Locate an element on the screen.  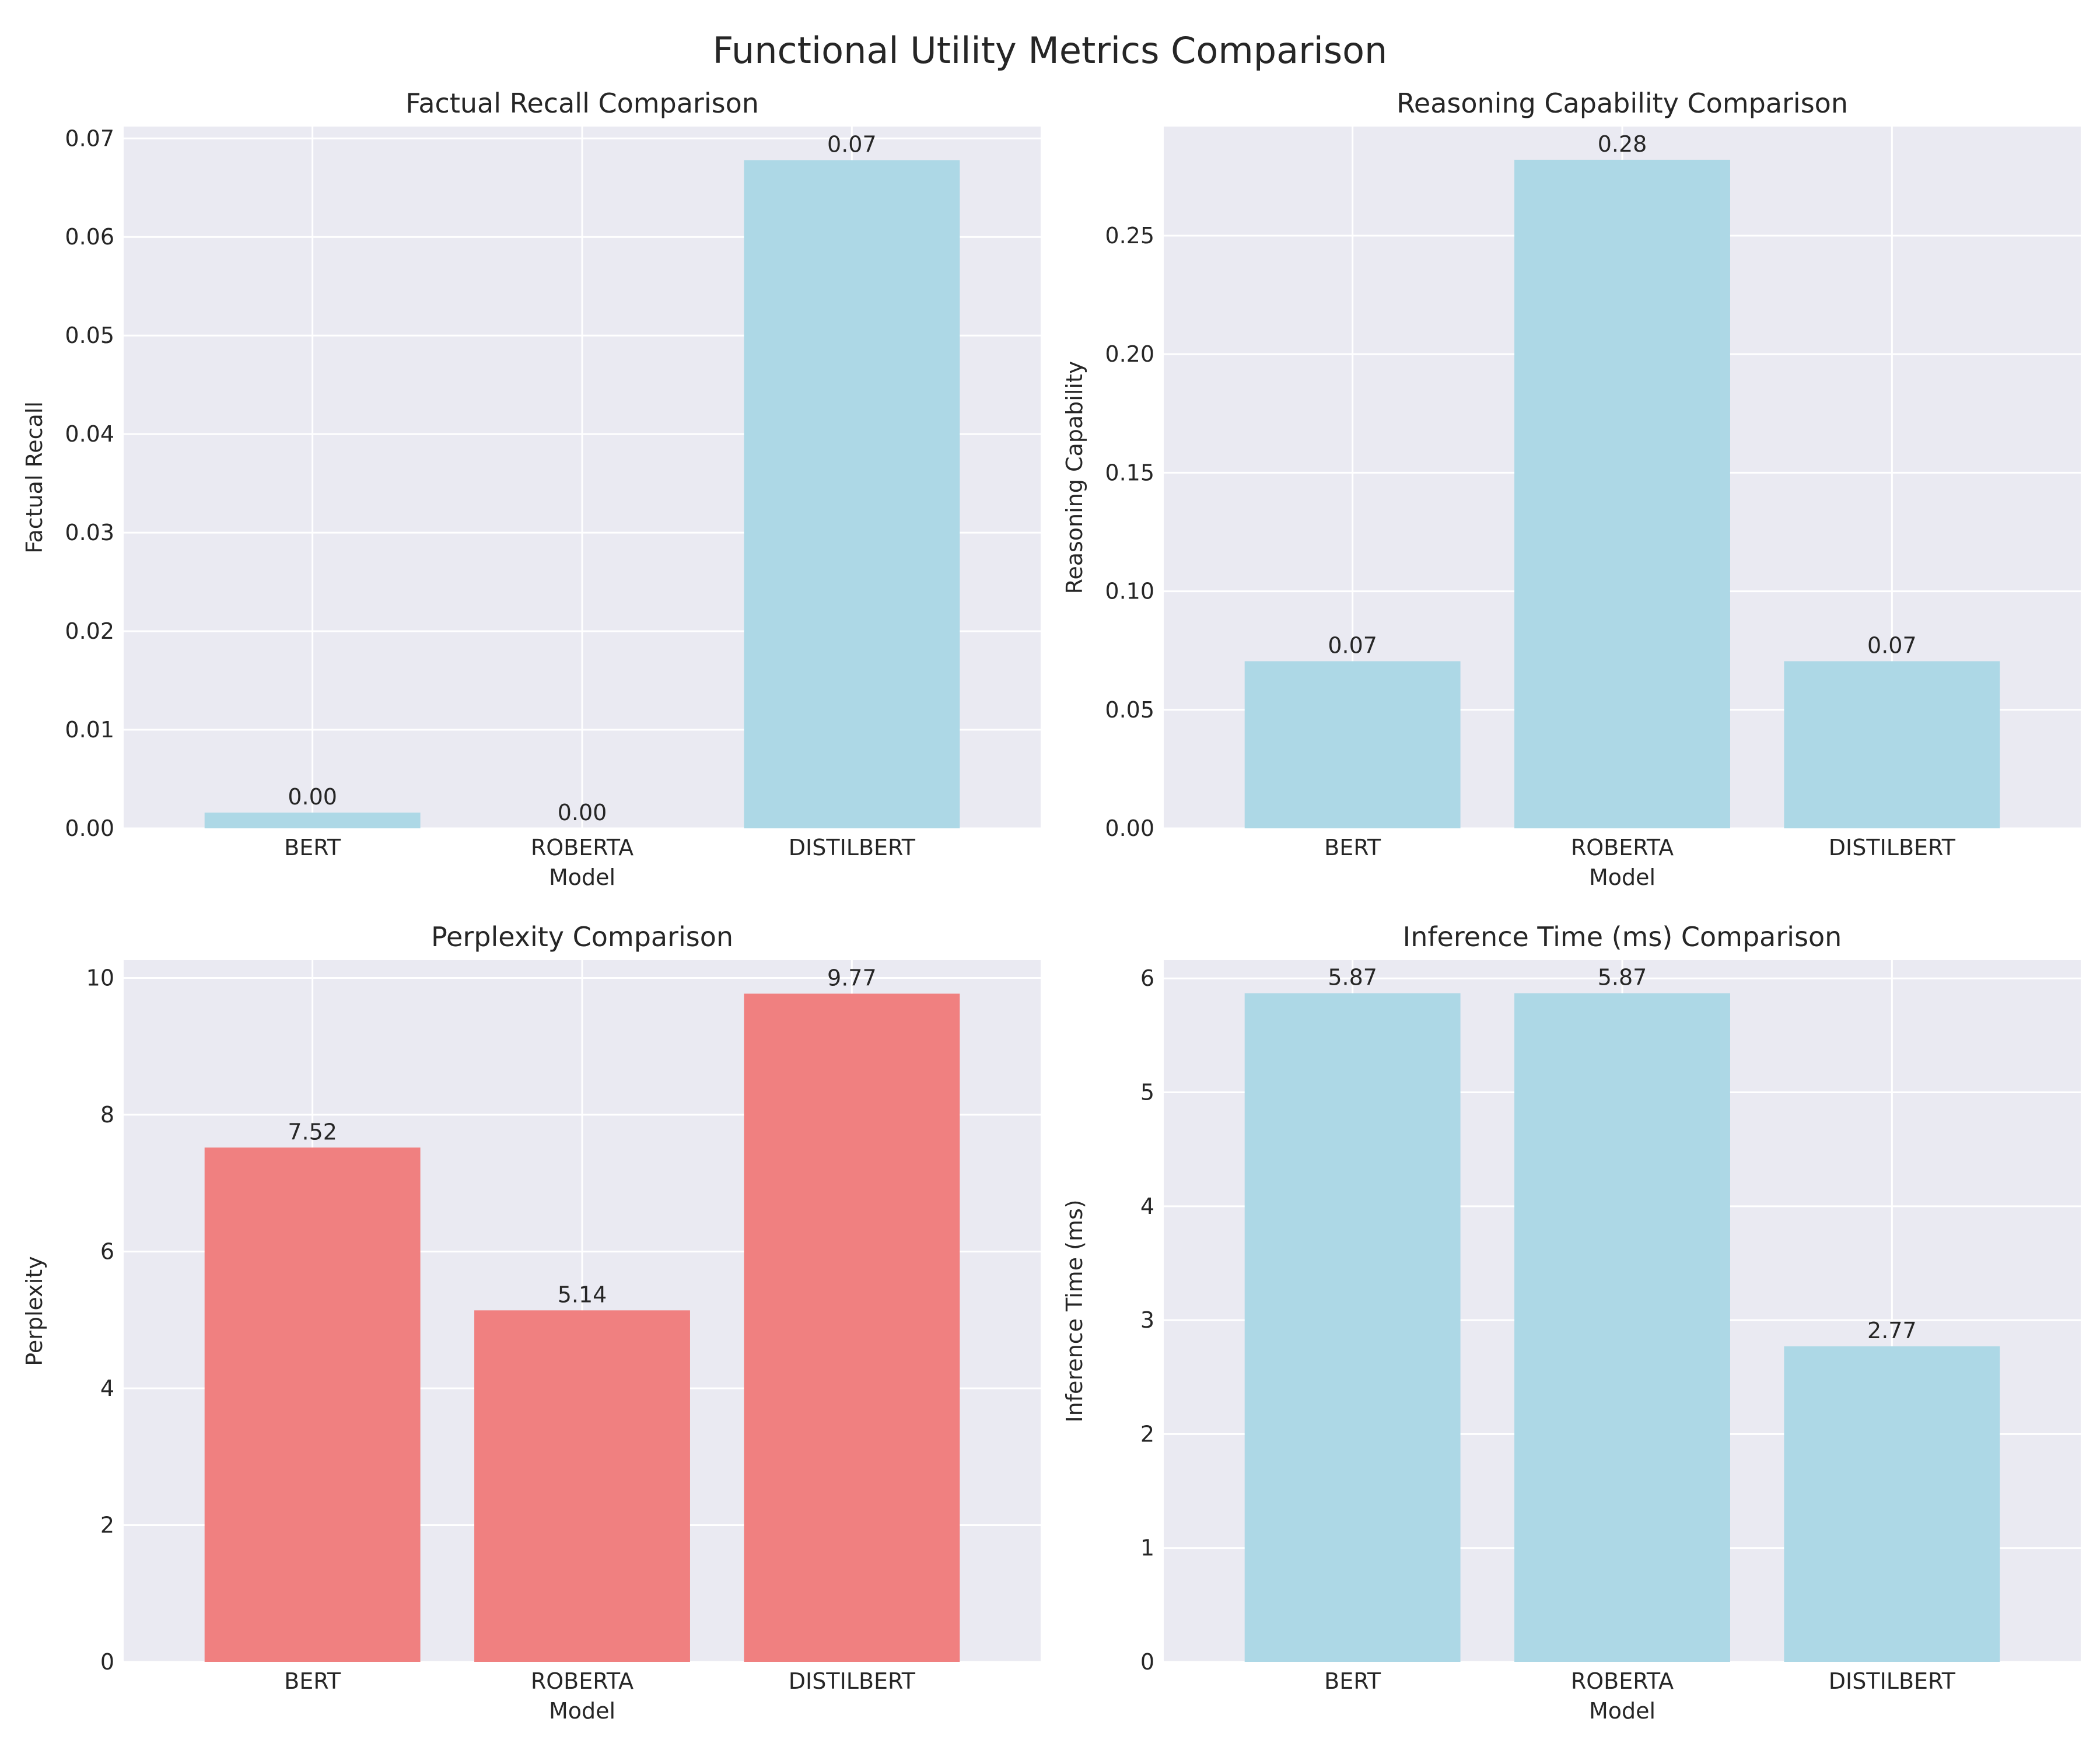
data-label: 2.77 is located at coordinates (1892, 1330).